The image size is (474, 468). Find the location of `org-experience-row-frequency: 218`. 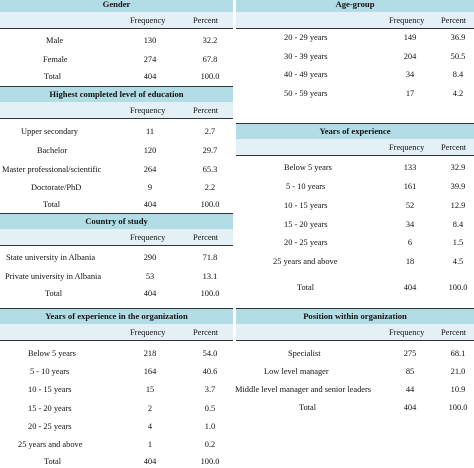

org-experience-row-frequency: 218 is located at coordinates (150, 353).